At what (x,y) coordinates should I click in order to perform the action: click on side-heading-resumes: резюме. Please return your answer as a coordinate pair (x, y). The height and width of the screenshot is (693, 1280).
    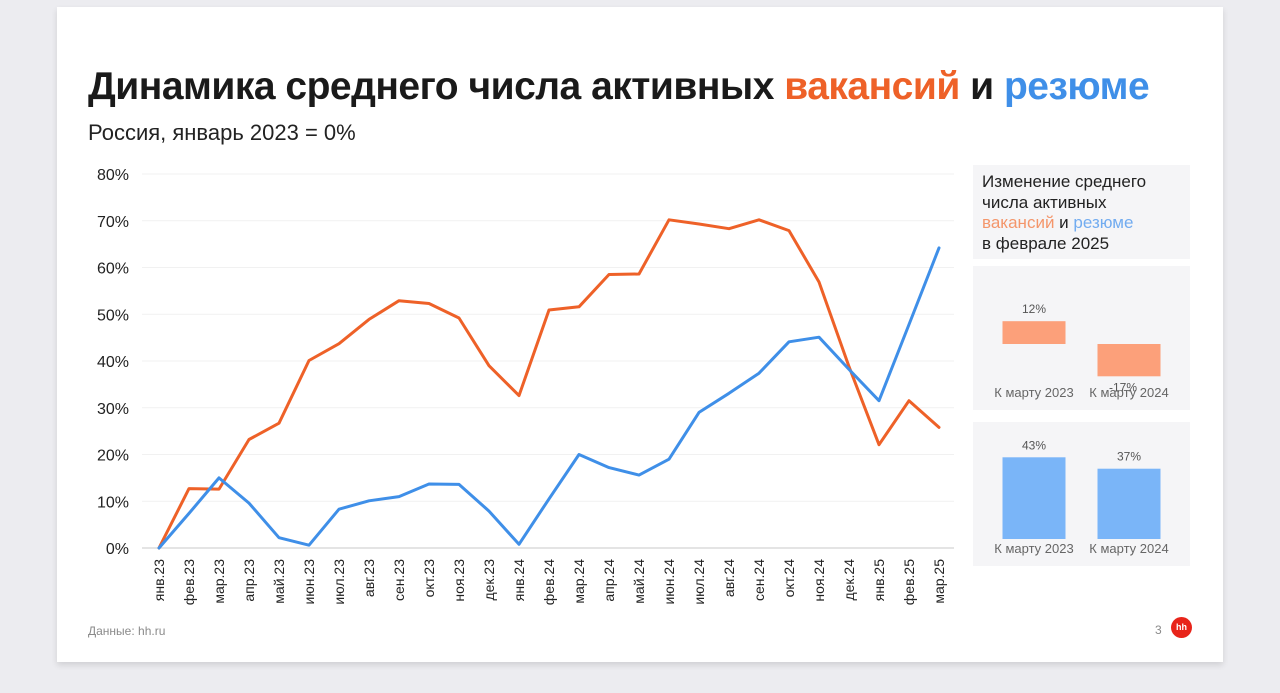
    Looking at the image, I should click on (1103, 222).